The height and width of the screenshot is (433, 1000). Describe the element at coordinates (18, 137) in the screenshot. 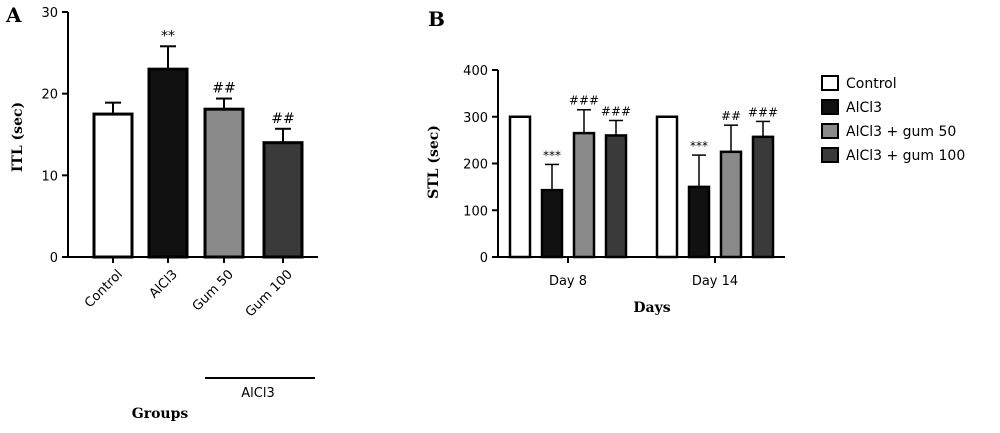

I see `panel-a-y-axis-title: ITL (sec)` at that location.